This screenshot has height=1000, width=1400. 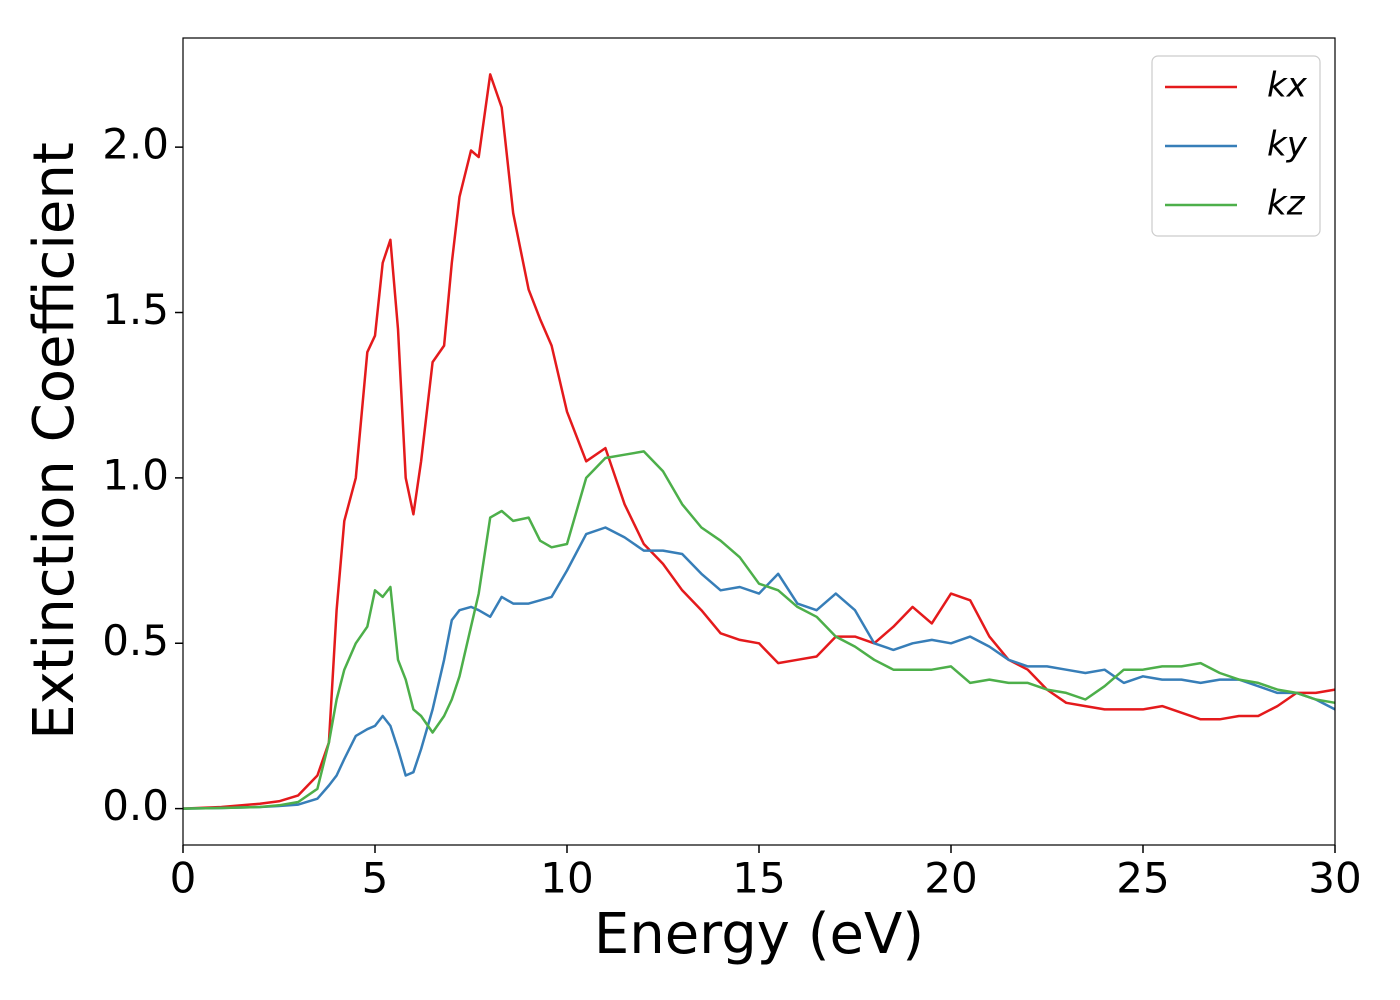 What do you see at coordinates (135, 144) in the screenshot?
I see `y-tick-label: 2.0` at bounding box center [135, 144].